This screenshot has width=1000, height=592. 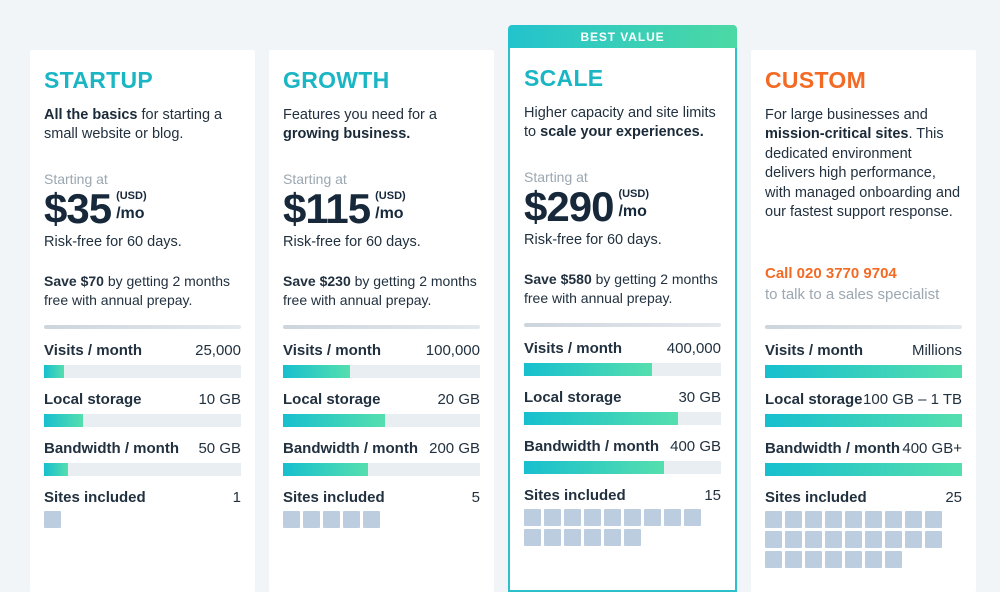 I want to click on feature-row-bandwidth-month: Bandwidth / month 400 GB, so click(x=622, y=456).